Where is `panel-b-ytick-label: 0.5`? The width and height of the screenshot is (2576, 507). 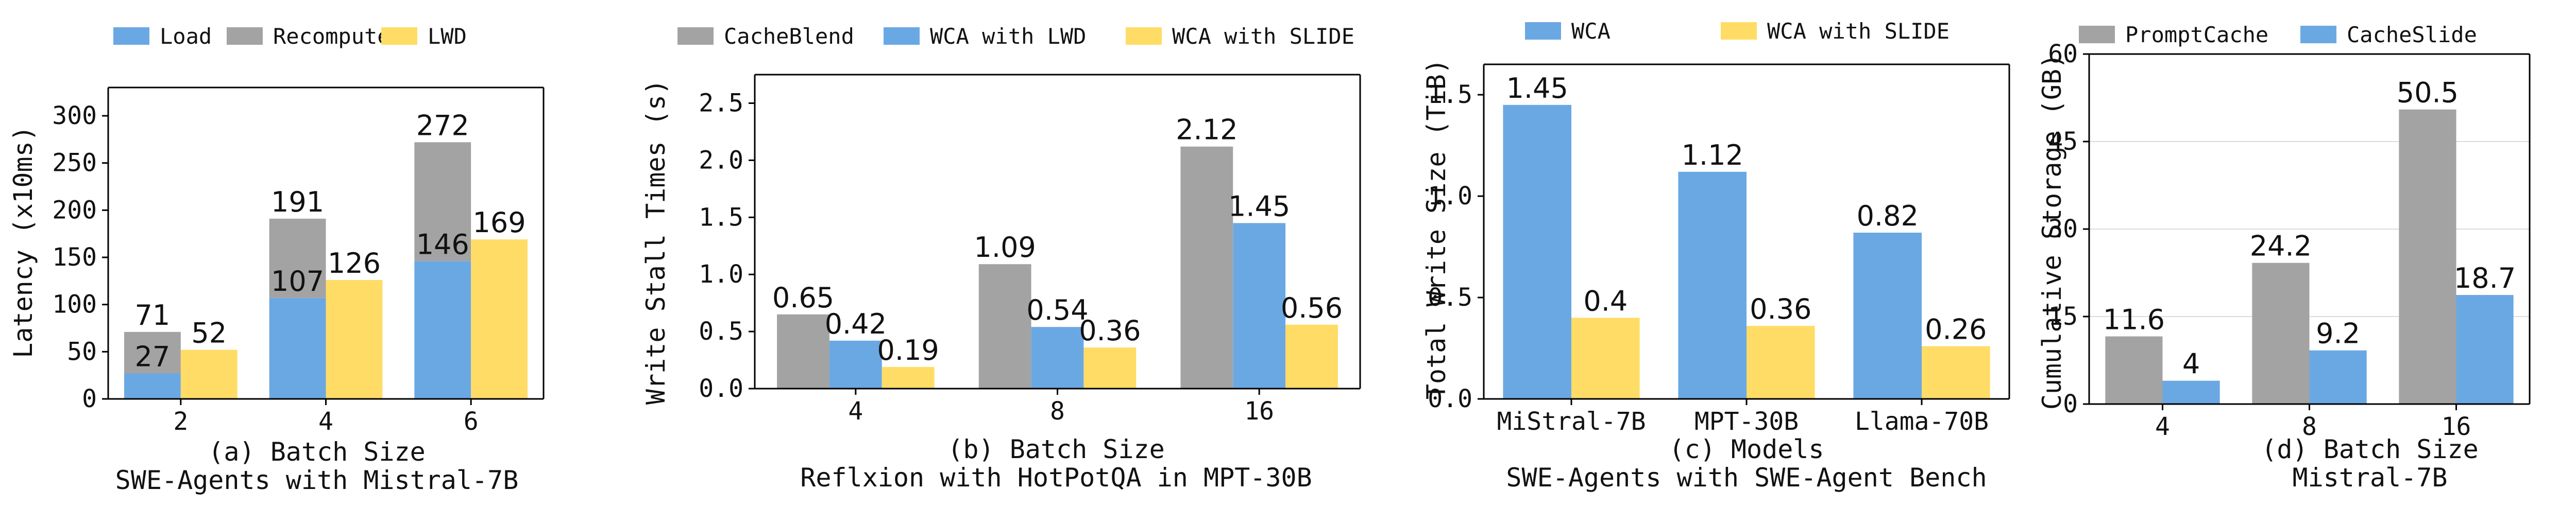 panel-b-ytick-label: 0.5 is located at coordinates (721, 331).